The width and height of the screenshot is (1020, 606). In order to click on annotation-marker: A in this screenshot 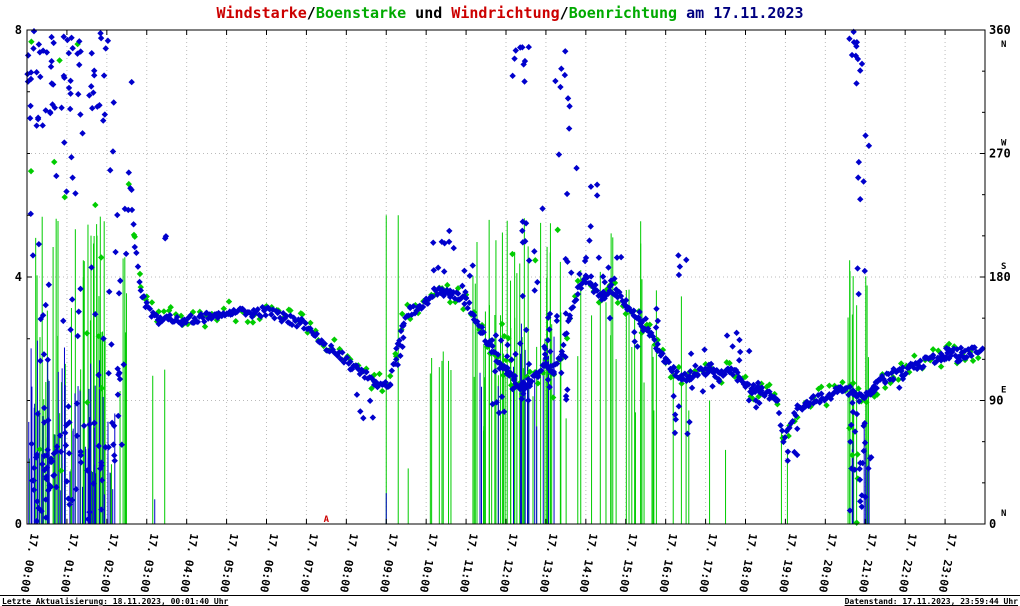, I will do `click(327, 520)`.